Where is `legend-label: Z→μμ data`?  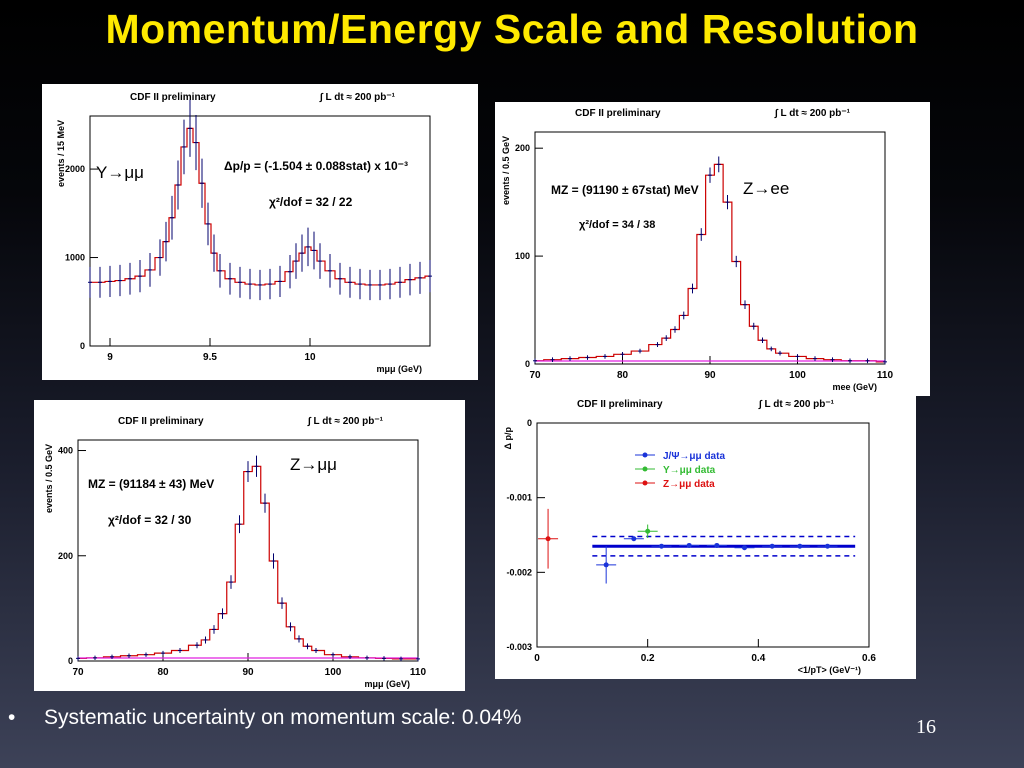
legend-label: Z→μμ data is located at coordinates (689, 484).